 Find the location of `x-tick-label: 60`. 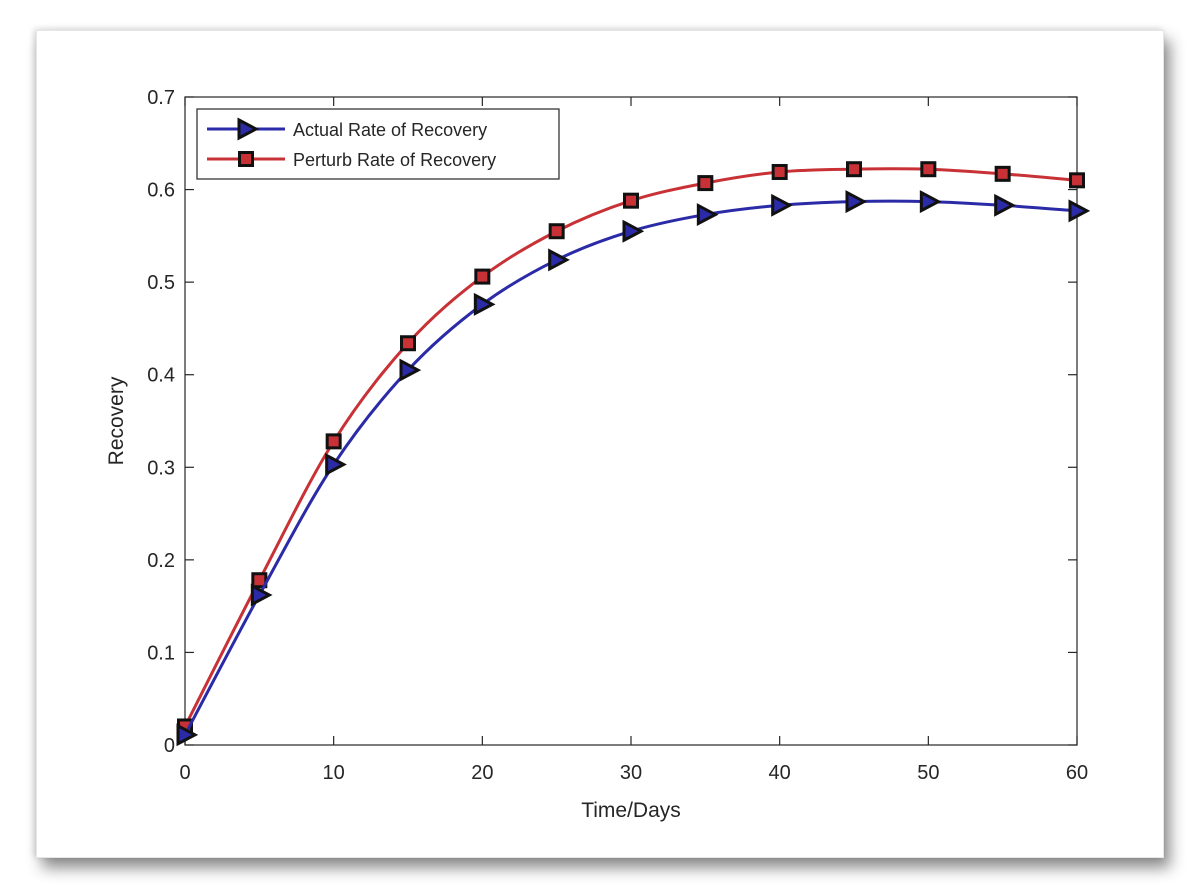

x-tick-label: 60 is located at coordinates (1077, 773).